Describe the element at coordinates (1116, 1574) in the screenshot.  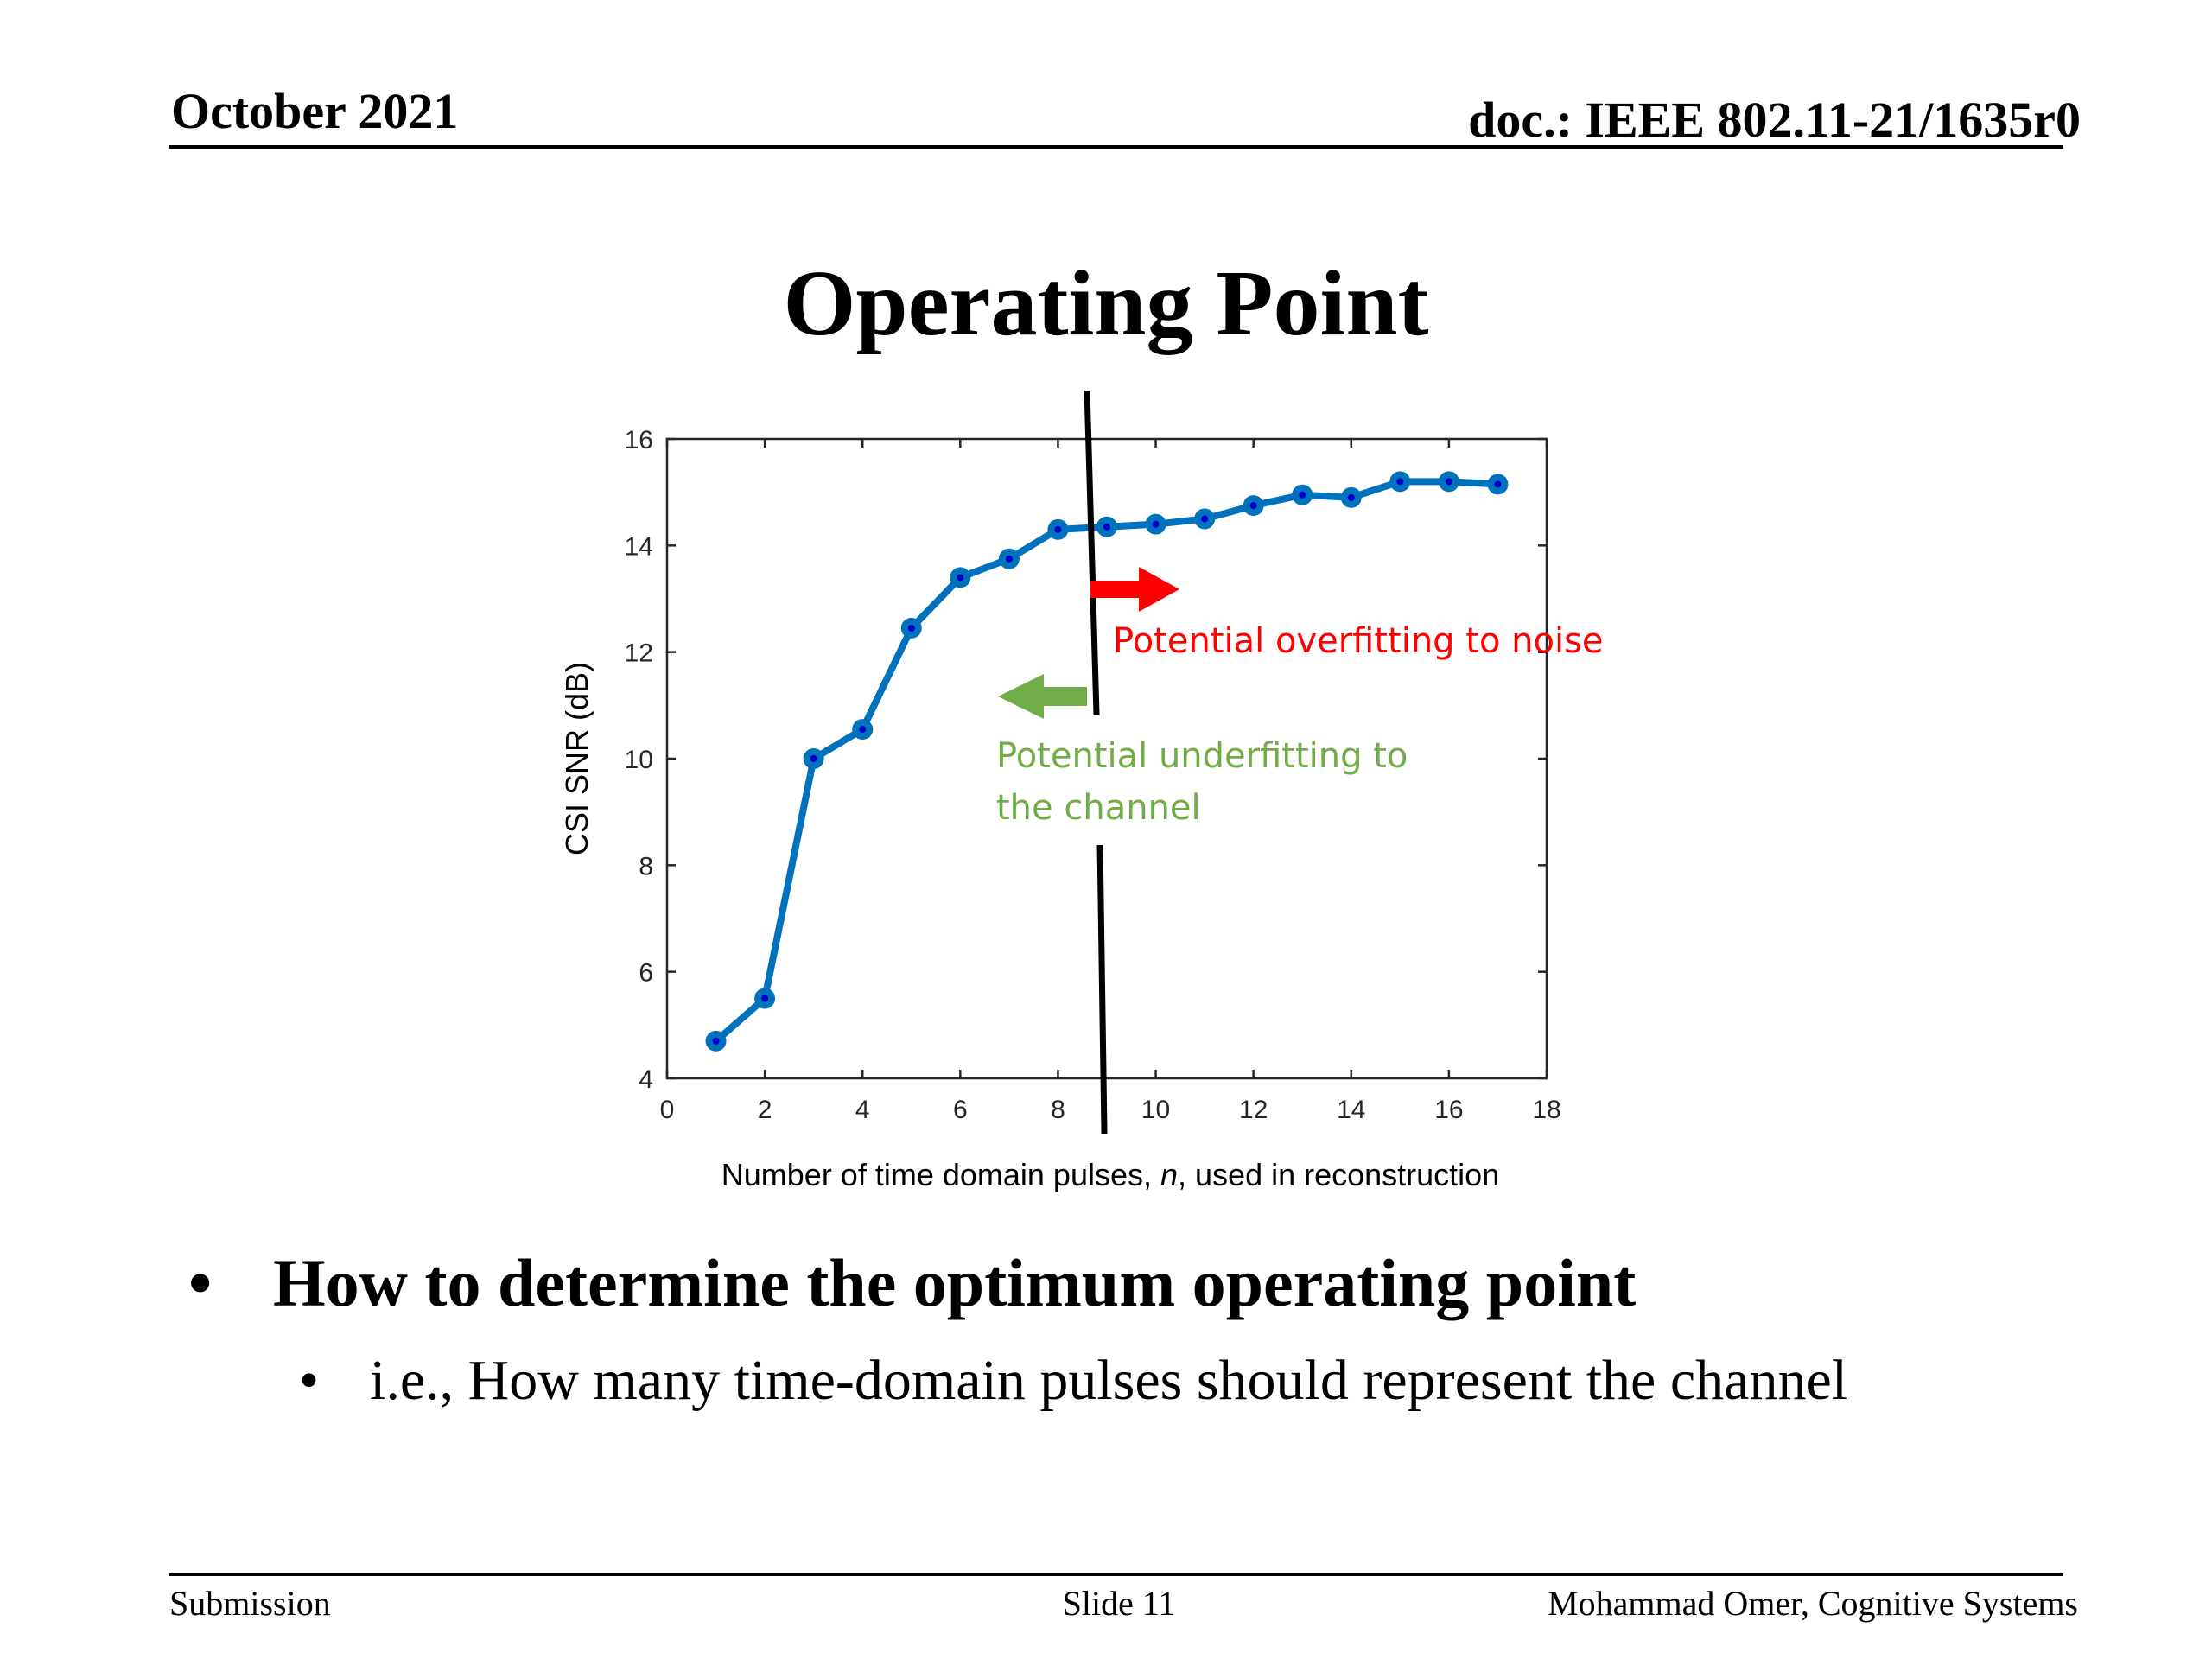
I see `footer-rule` at that location.